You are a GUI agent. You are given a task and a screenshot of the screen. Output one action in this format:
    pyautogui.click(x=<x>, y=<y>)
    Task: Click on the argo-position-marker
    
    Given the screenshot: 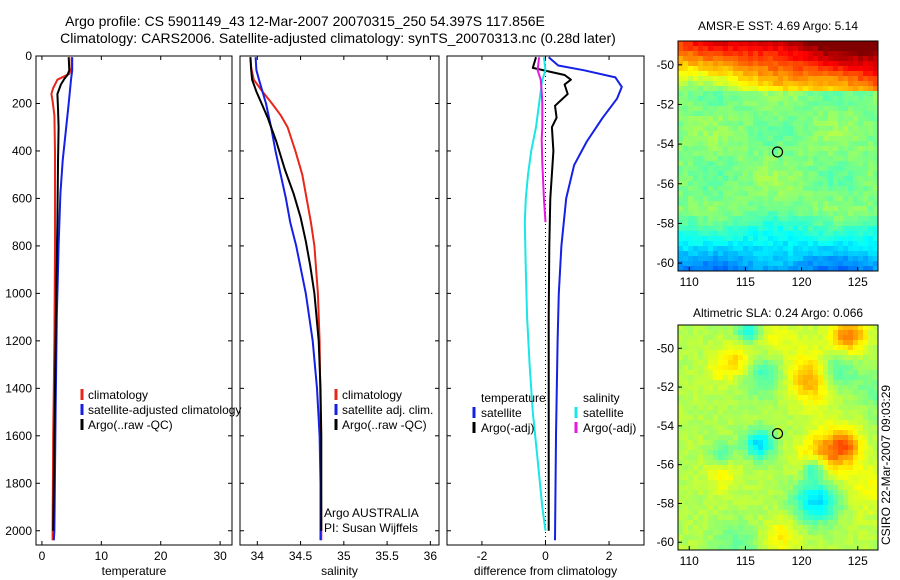 What is the action you would take?
    pyautogui.click(x=777, y=433)
    